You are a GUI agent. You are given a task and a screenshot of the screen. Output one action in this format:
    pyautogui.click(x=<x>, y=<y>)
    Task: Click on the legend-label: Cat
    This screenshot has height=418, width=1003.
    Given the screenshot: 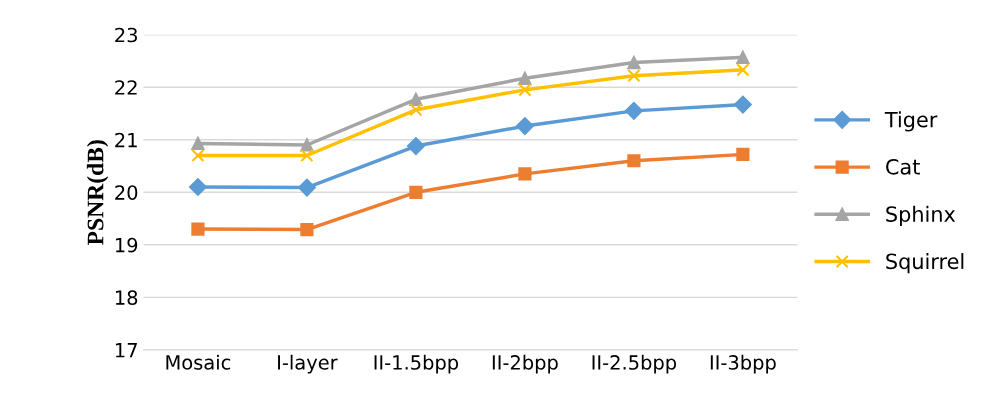 What is the action you would take?
    pyautogui.click(x=903, y=166)
    